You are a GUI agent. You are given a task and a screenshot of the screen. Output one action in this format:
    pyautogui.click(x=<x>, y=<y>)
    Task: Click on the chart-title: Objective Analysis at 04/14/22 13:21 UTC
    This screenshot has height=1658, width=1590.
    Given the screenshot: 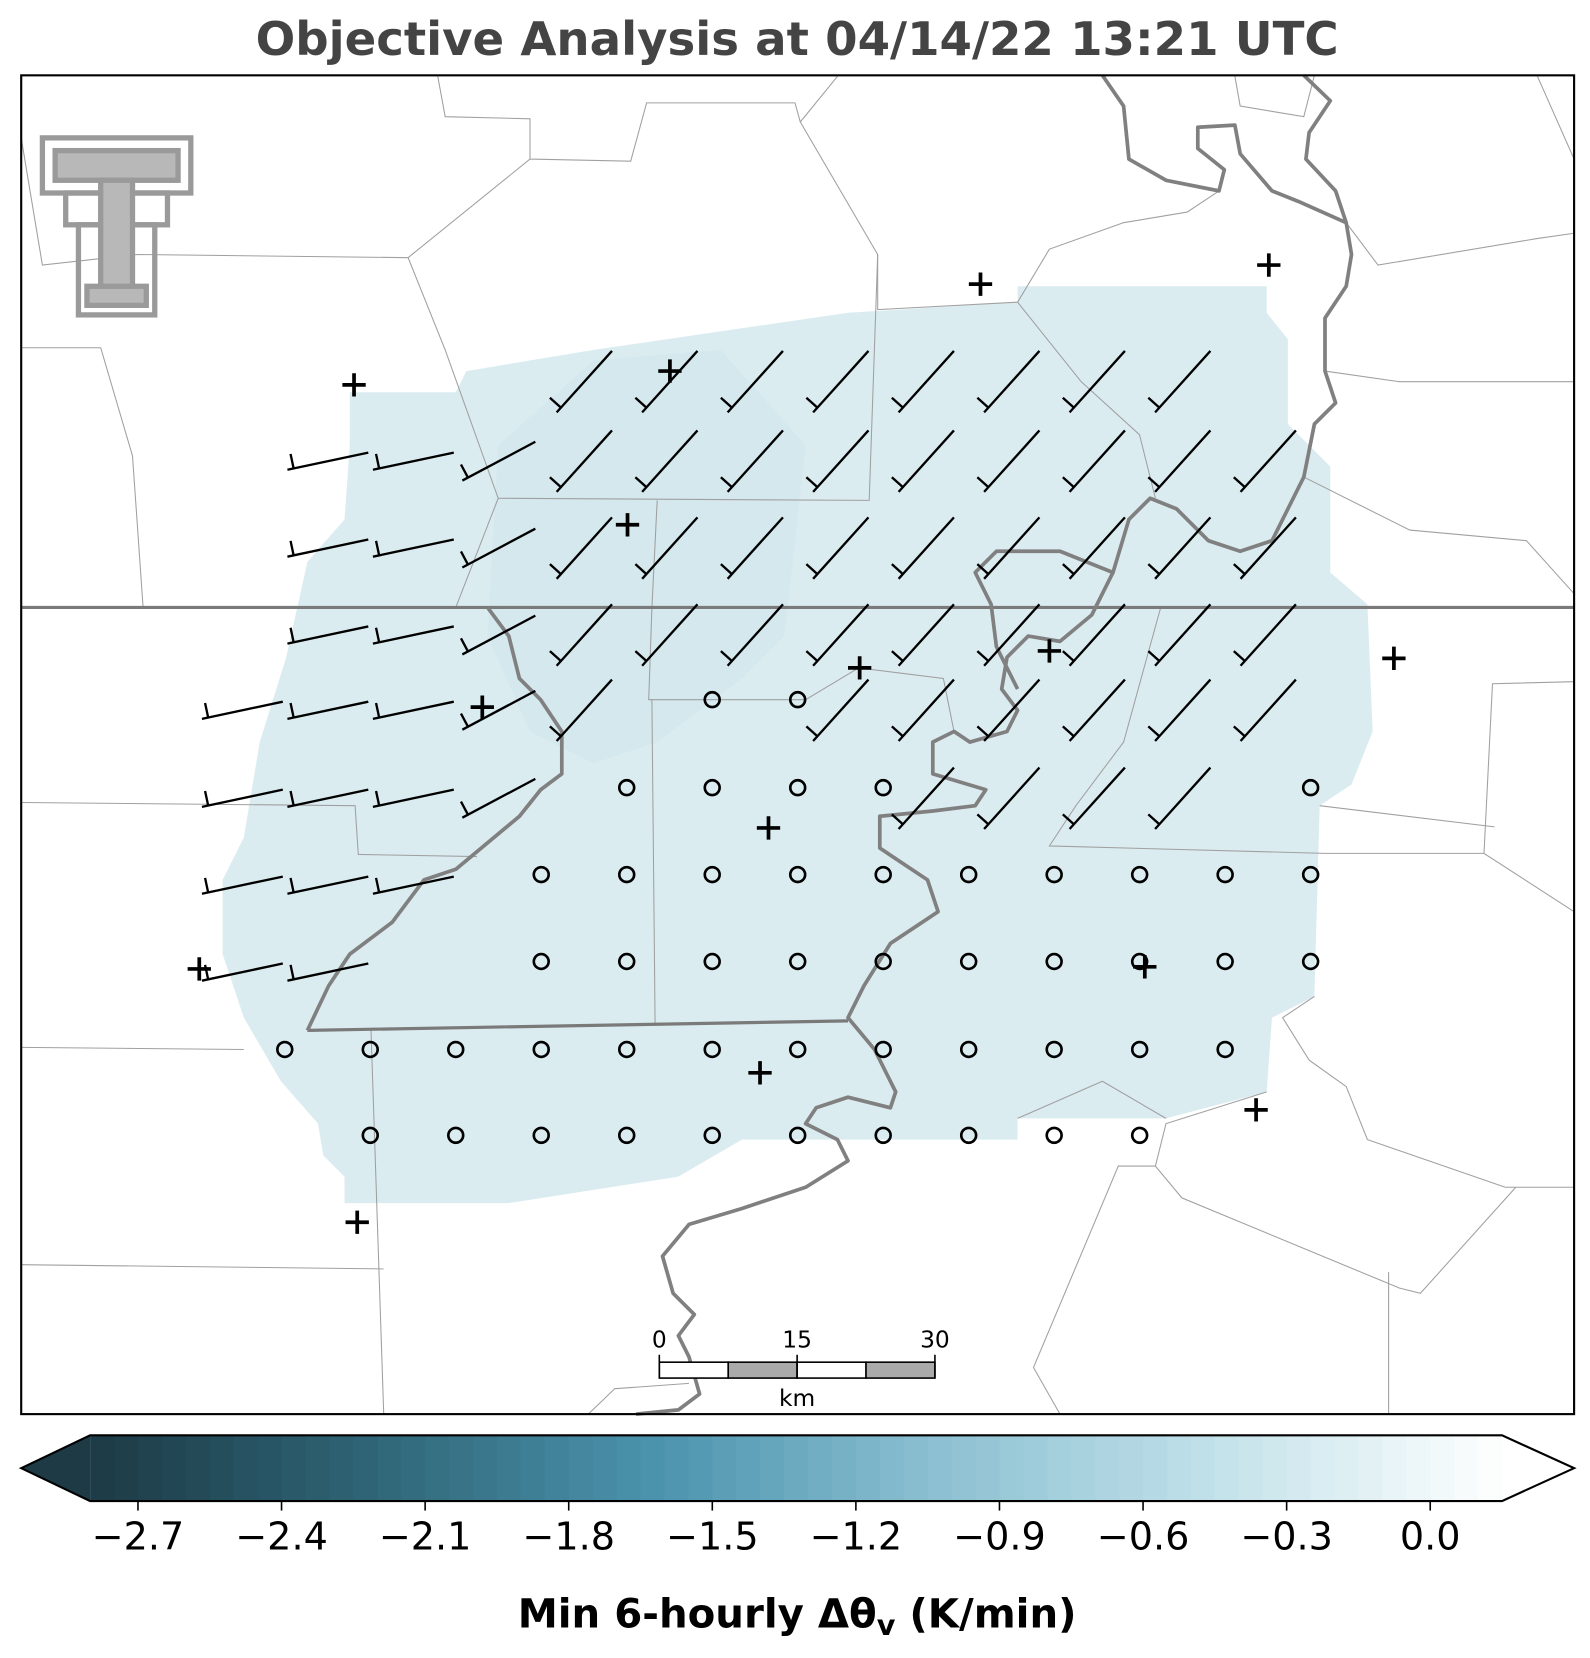 What is the action you would take?
    pyautogui.click(x=797, y=39)
    